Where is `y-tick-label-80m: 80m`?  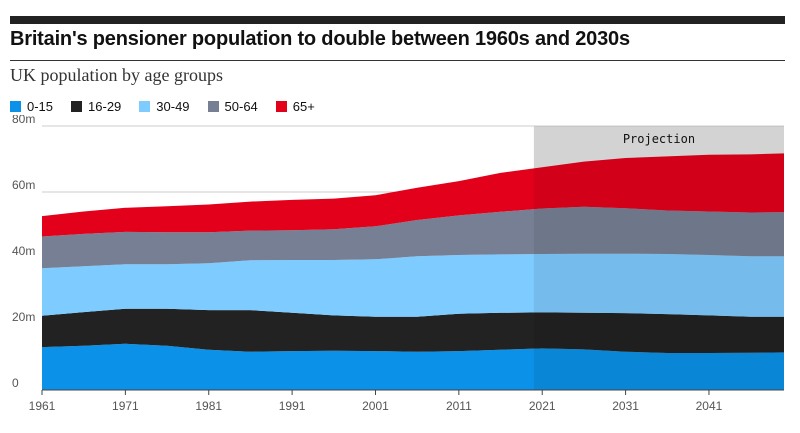
y-tick-label-80m: 80m is located at coordinates (23, 120).